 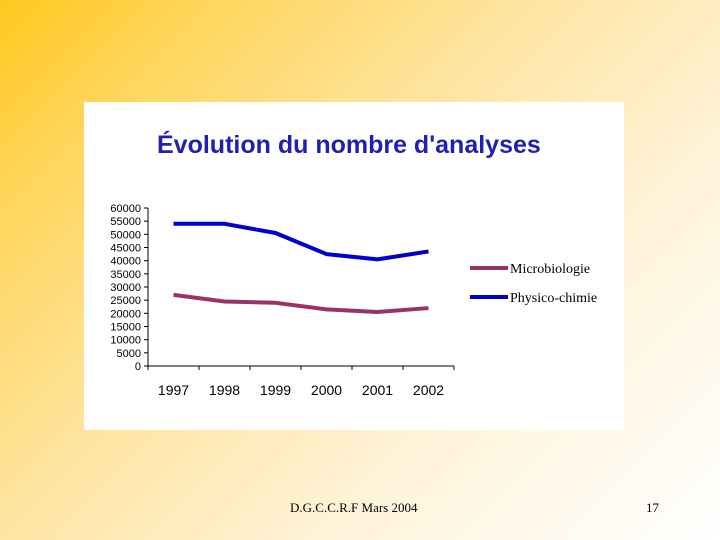 I want to click on series-layer, so click(x=301, y=268).